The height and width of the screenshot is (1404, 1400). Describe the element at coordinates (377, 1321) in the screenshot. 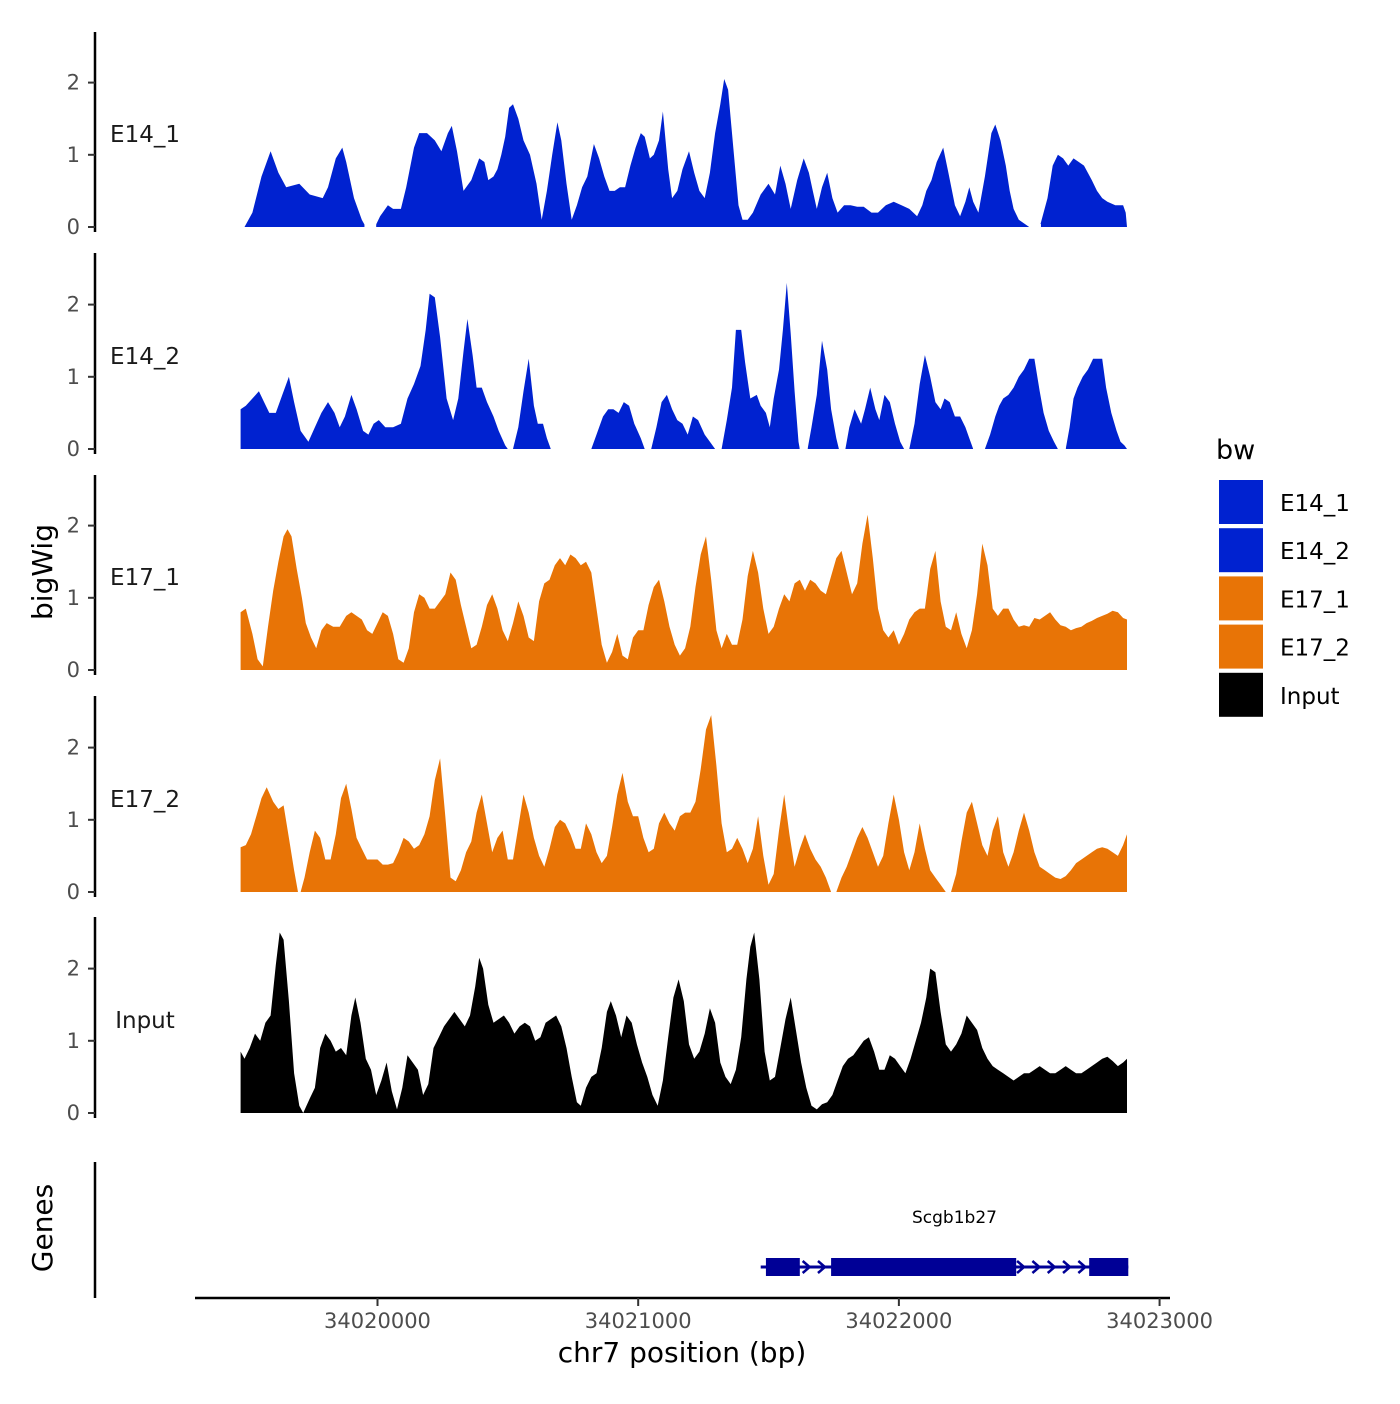

I see `x-tick-label: 34020000` at that location.